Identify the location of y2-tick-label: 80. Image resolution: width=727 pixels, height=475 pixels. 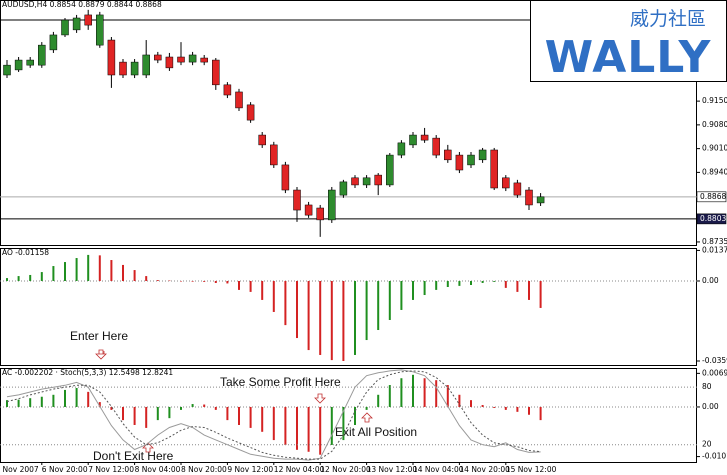
(707, 386).